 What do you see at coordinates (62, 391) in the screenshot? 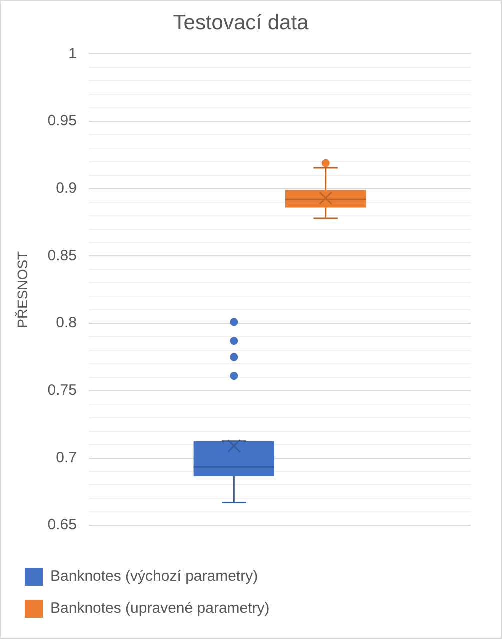
I see `y-tick-label: 0.75` at bounding box center [62, 391].